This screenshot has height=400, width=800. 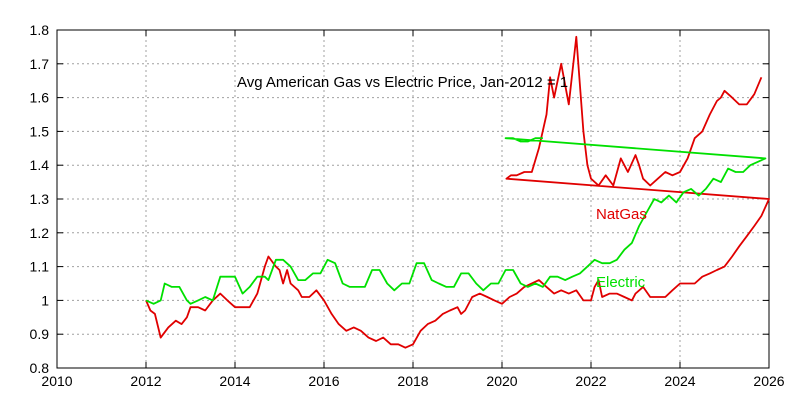 I want to click on y-tick-label: 1.7, so click(x=40, y=64).